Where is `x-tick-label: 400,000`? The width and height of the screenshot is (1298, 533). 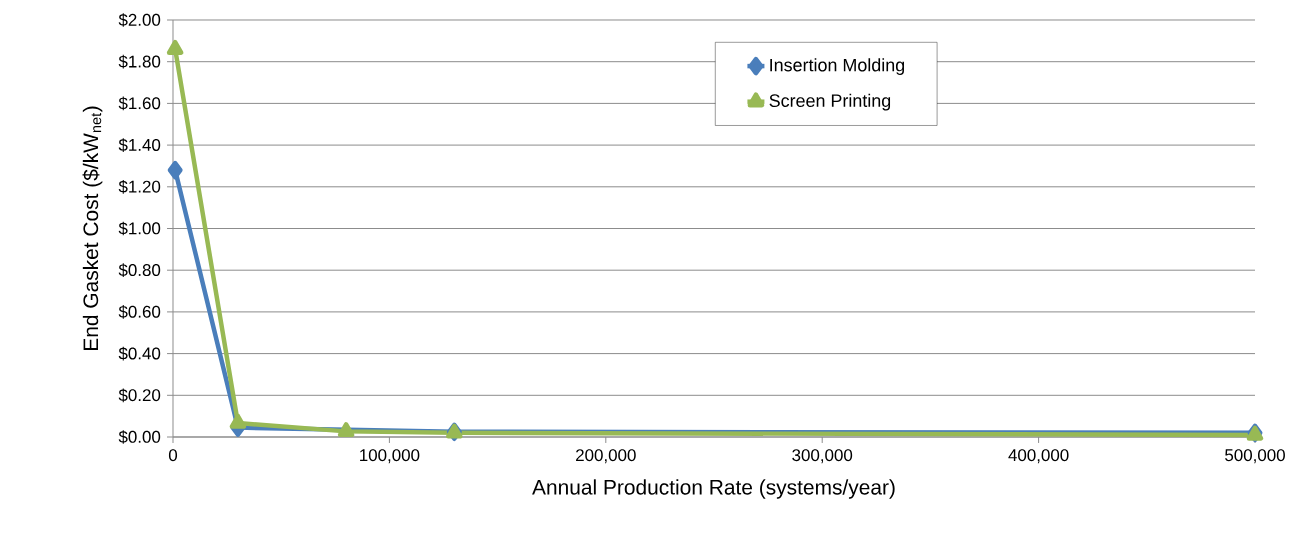
x-tick-label: 400,000 is located at coordinates (1038, 456).